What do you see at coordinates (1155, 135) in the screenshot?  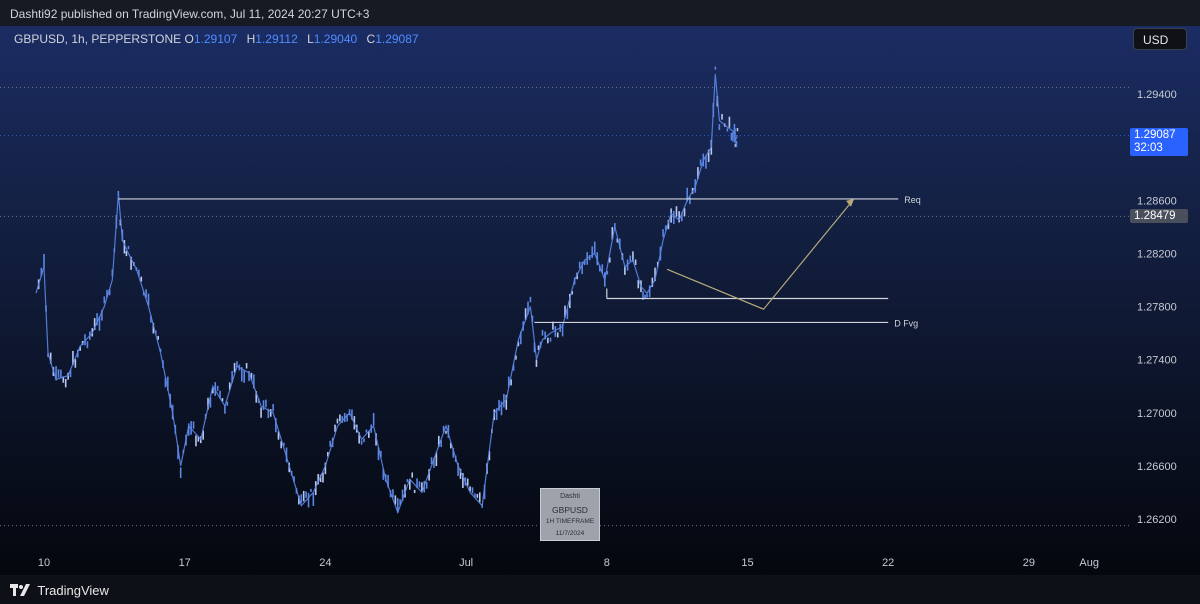 I see `current-price-value: 1.29087` at bounding box center [1155, 135].